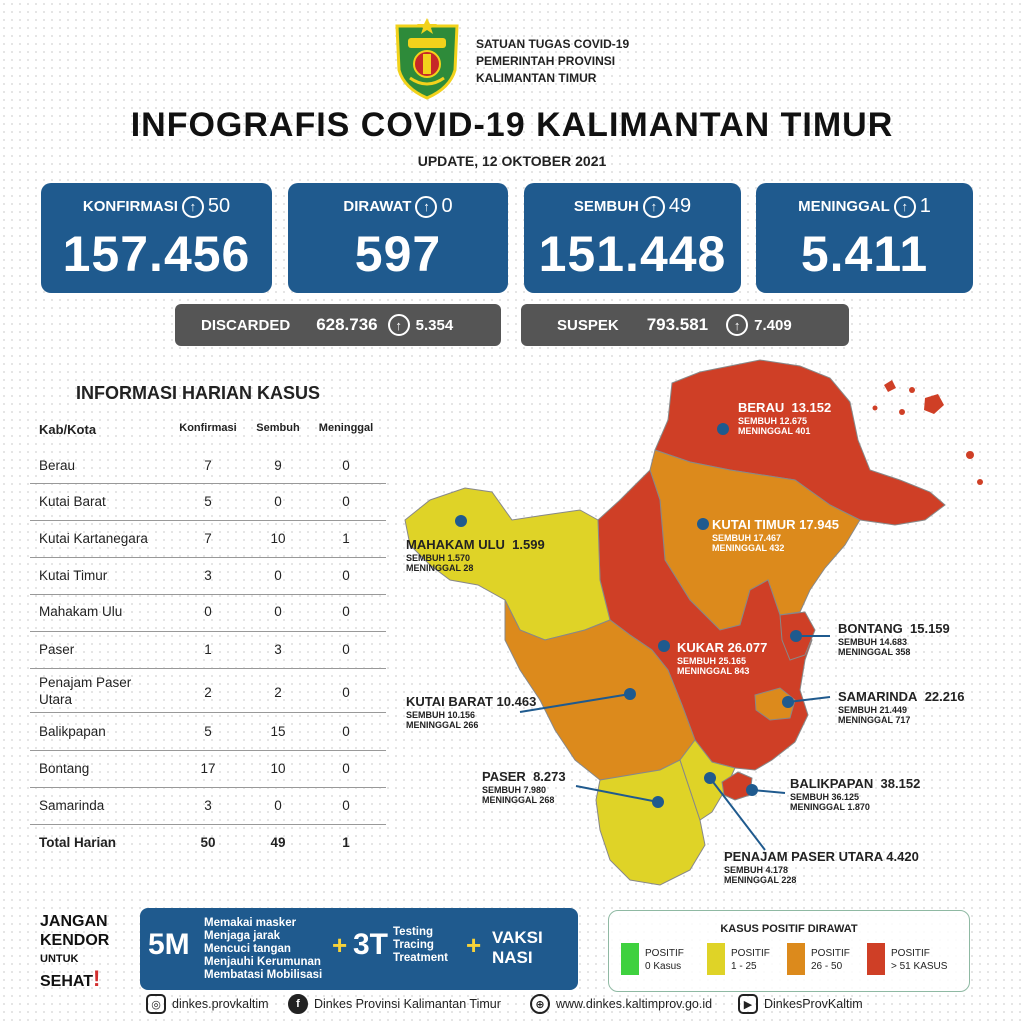 This screenshot has height=1024, width=1024. I want to click on pill-increase: 5.354, so click(434, 325).